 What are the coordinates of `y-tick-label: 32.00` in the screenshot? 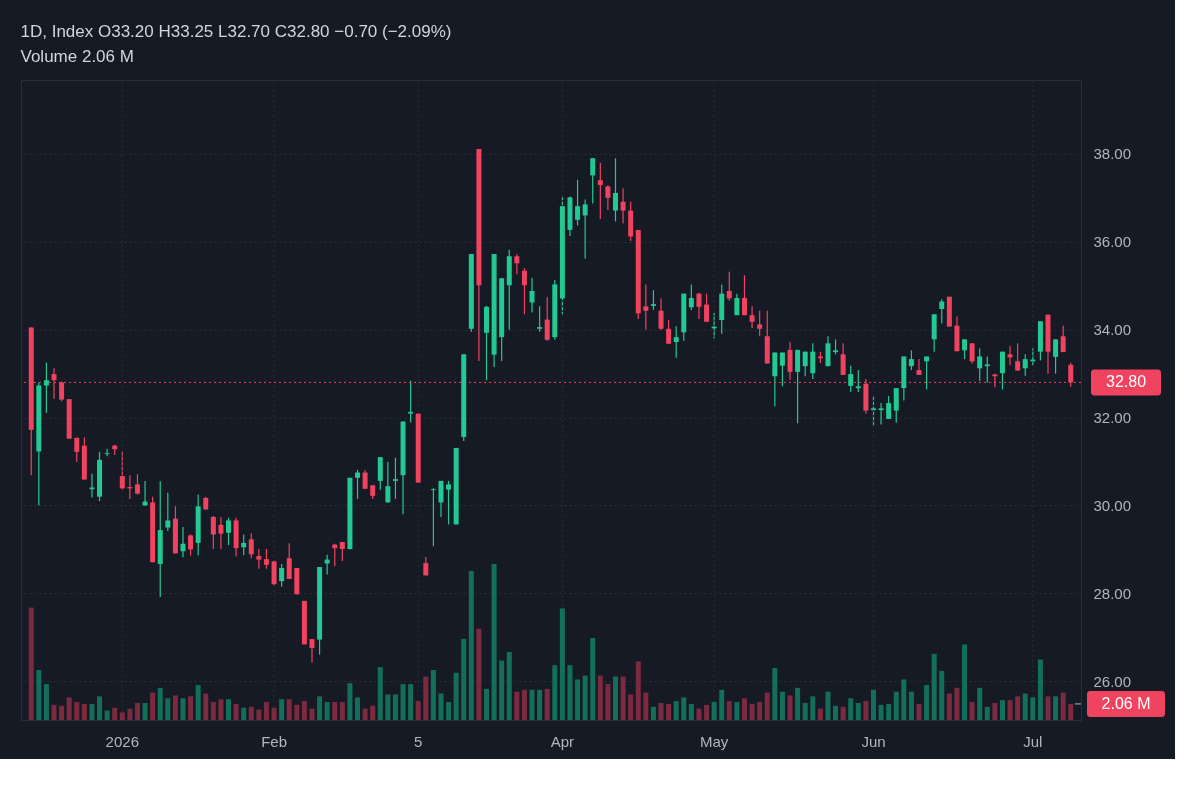 It's located at (1112, 418).